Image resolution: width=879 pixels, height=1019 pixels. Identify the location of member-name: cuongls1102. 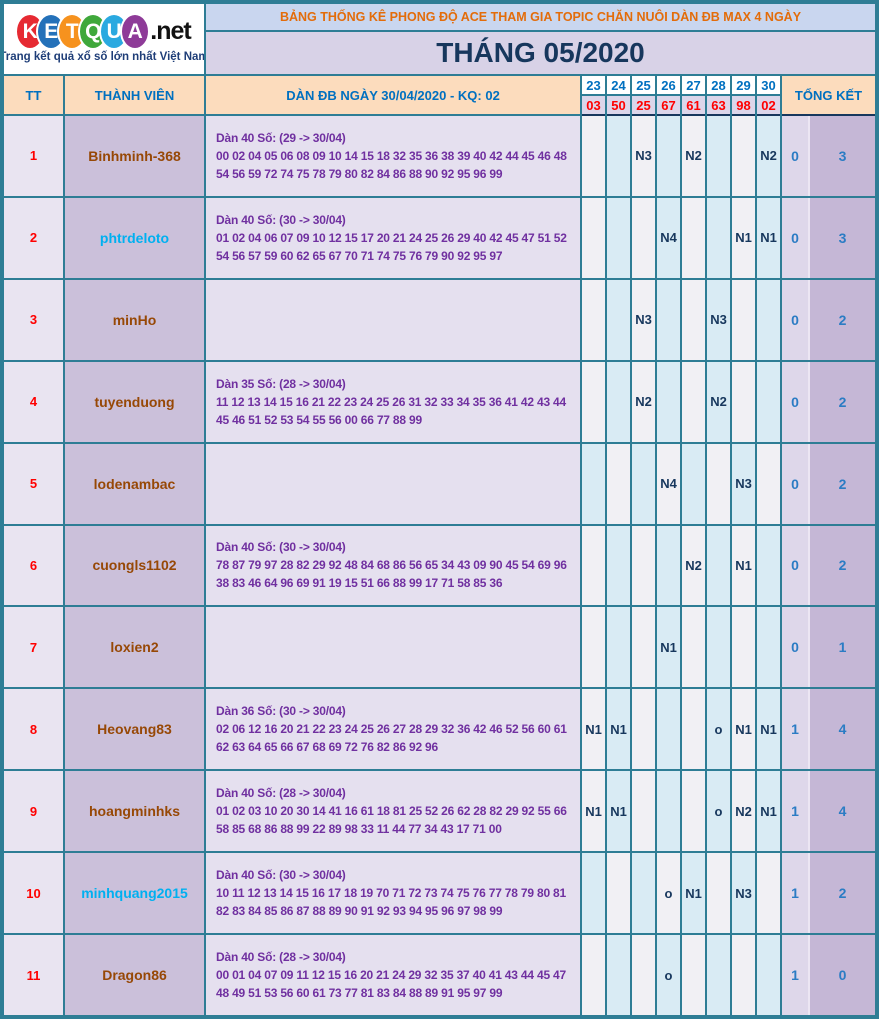
(134, 565).